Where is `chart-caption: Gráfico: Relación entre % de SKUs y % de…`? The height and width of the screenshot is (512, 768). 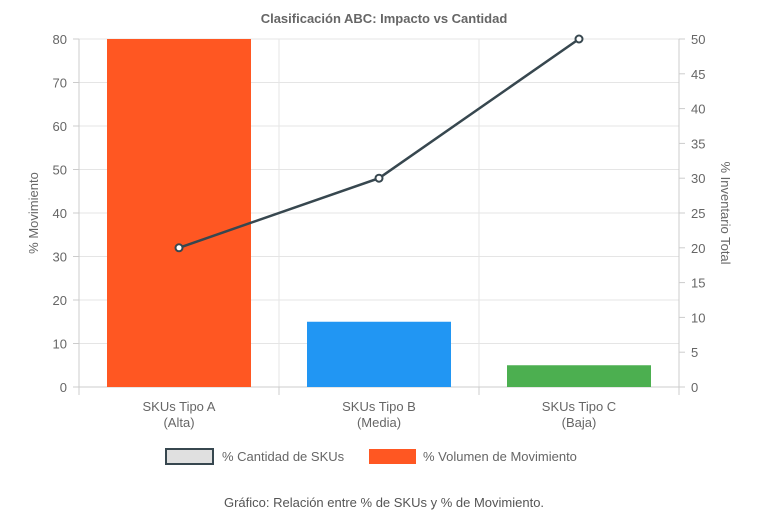
chart-caption: Gráfico: Relación entre % de SKUs y % de… is located at coordinates (384, 502).